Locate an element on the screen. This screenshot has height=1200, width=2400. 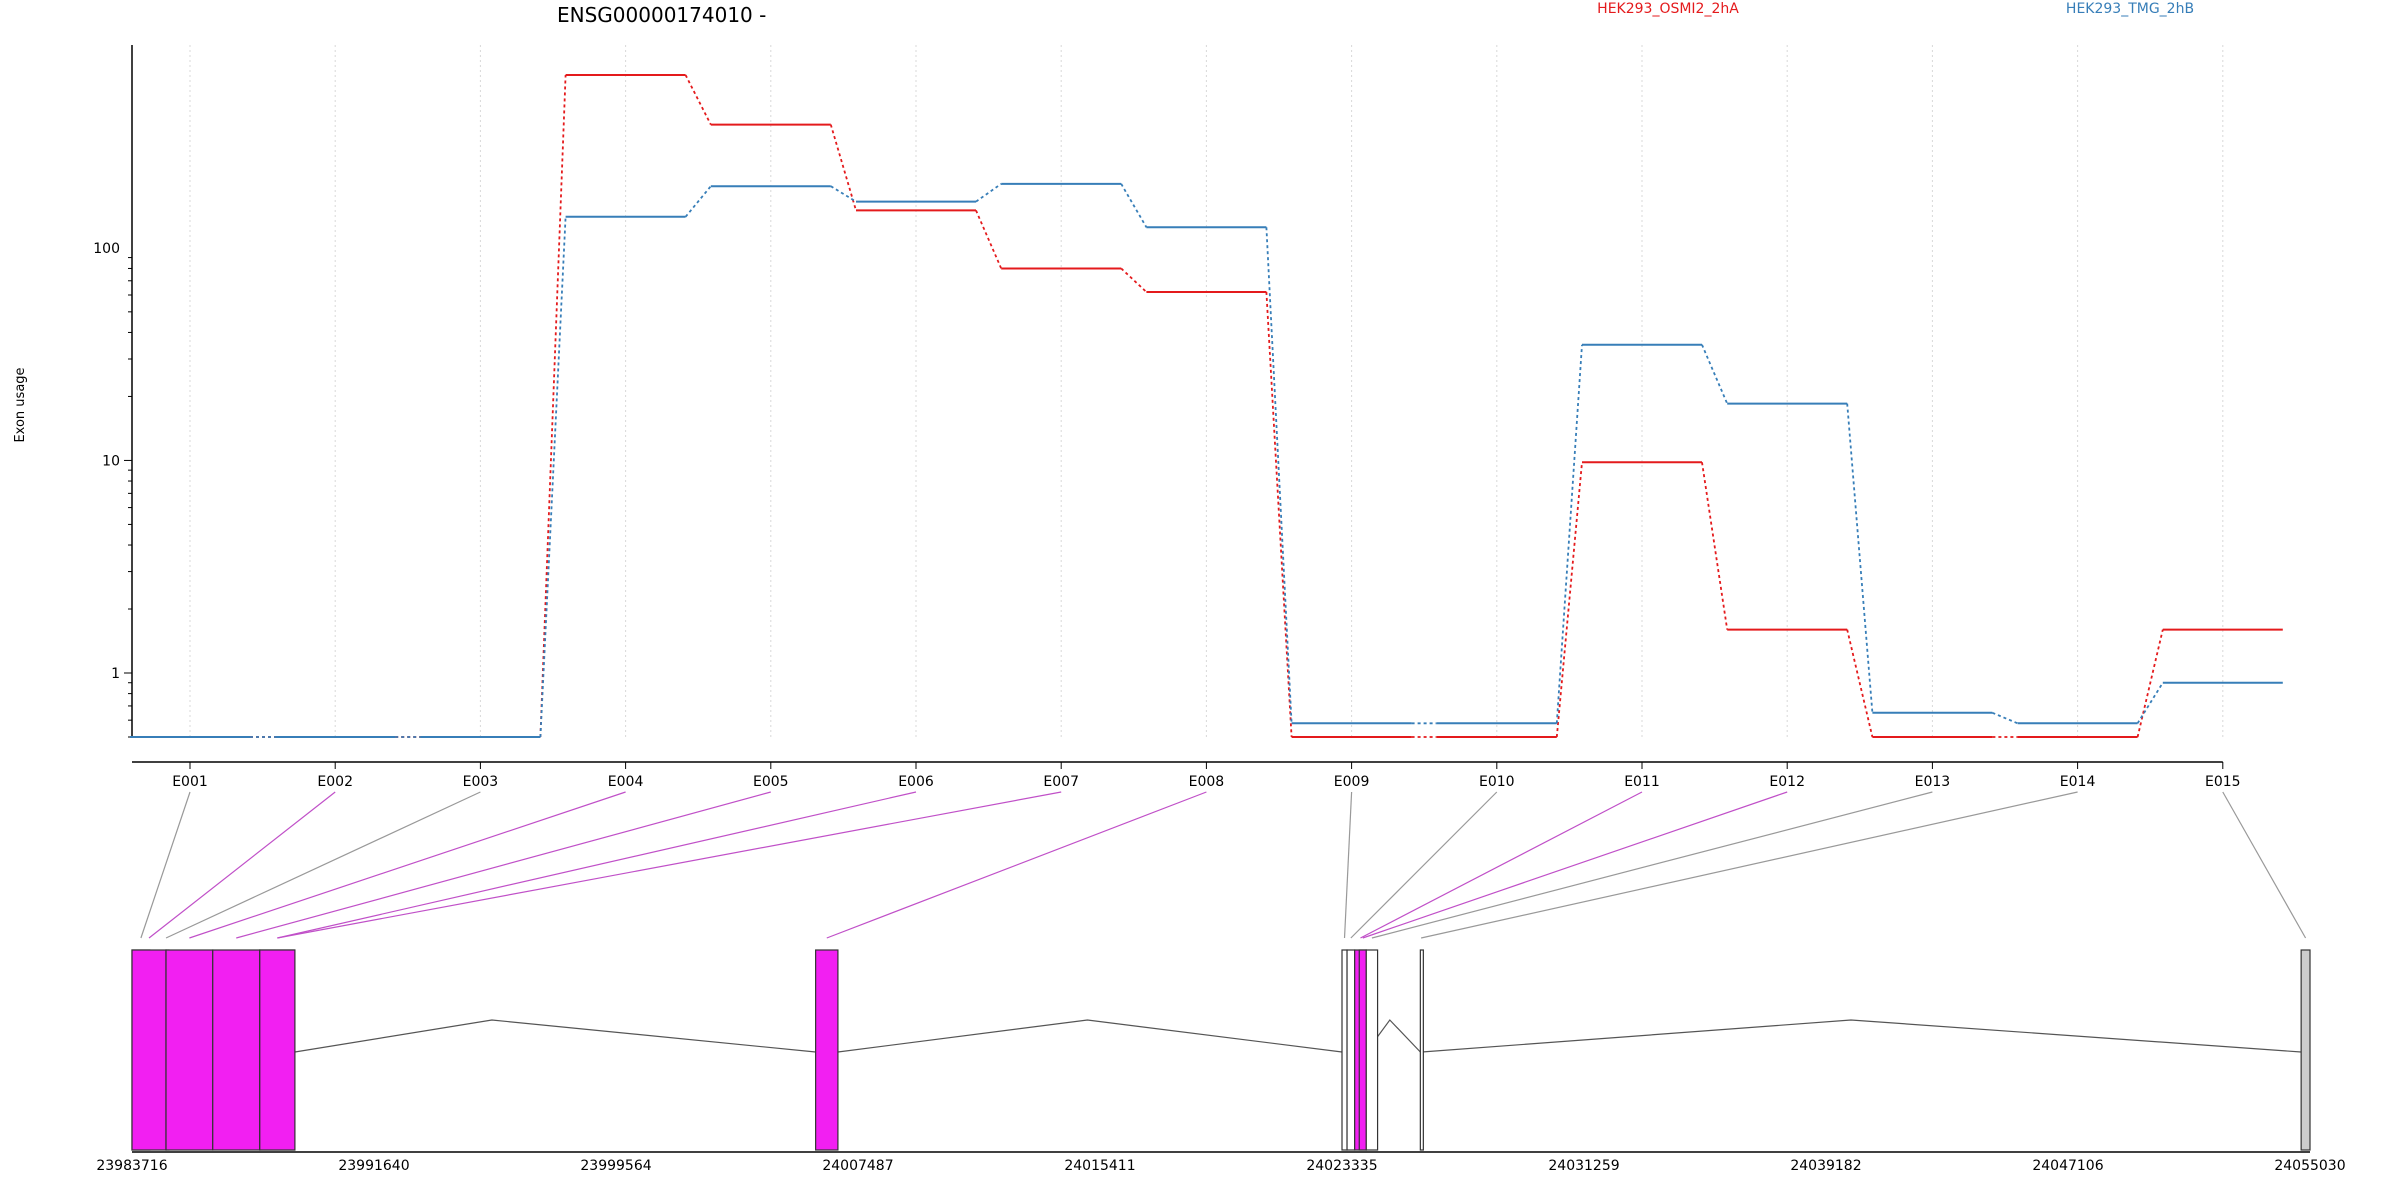
legend: HEK293_OSMI2_2hA HEK293_TMG_2hB is located at coordinates (1895, 9).